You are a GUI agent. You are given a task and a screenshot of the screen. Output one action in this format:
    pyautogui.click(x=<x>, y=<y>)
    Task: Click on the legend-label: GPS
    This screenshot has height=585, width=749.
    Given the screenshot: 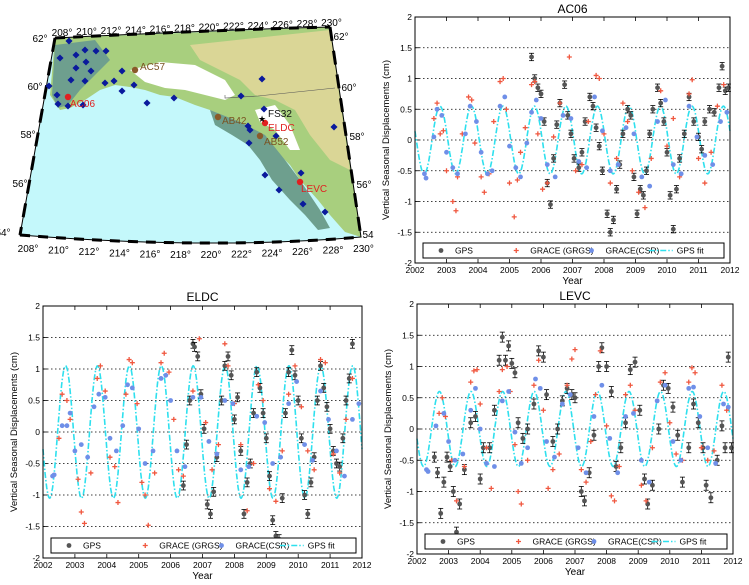 What is the action you would take?
    pyautogui.click(x=92, y=546)
    